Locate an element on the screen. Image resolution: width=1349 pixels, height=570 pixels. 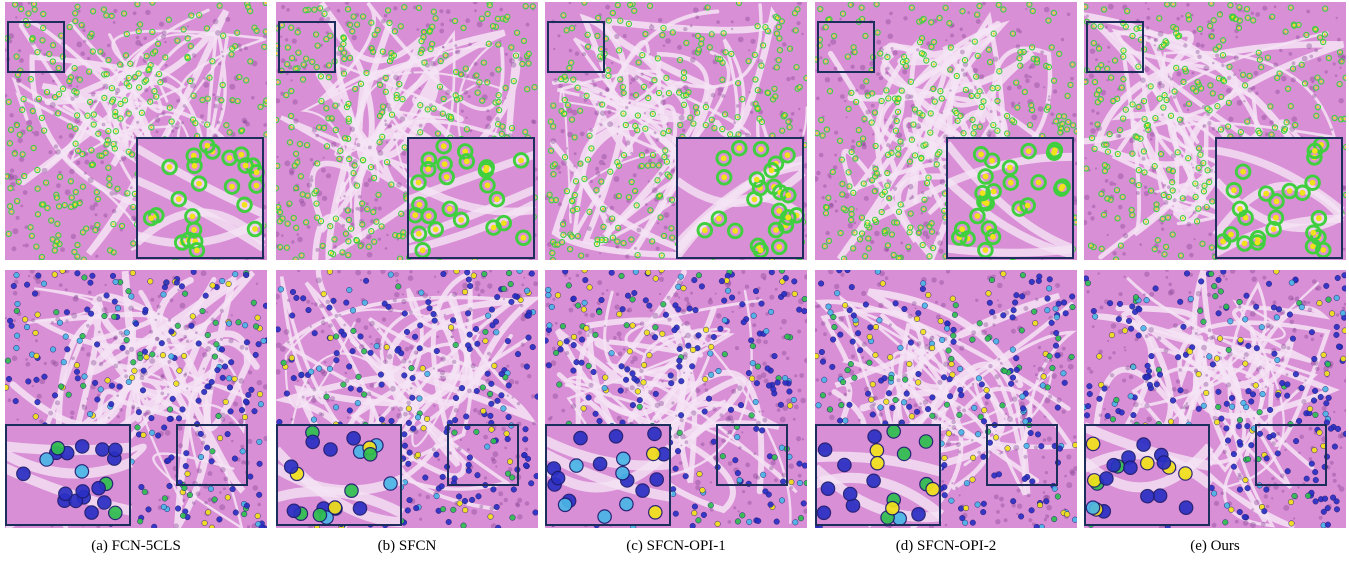
panel-caption: (a) FCN-5CLS is located at coordinates (136, 546).